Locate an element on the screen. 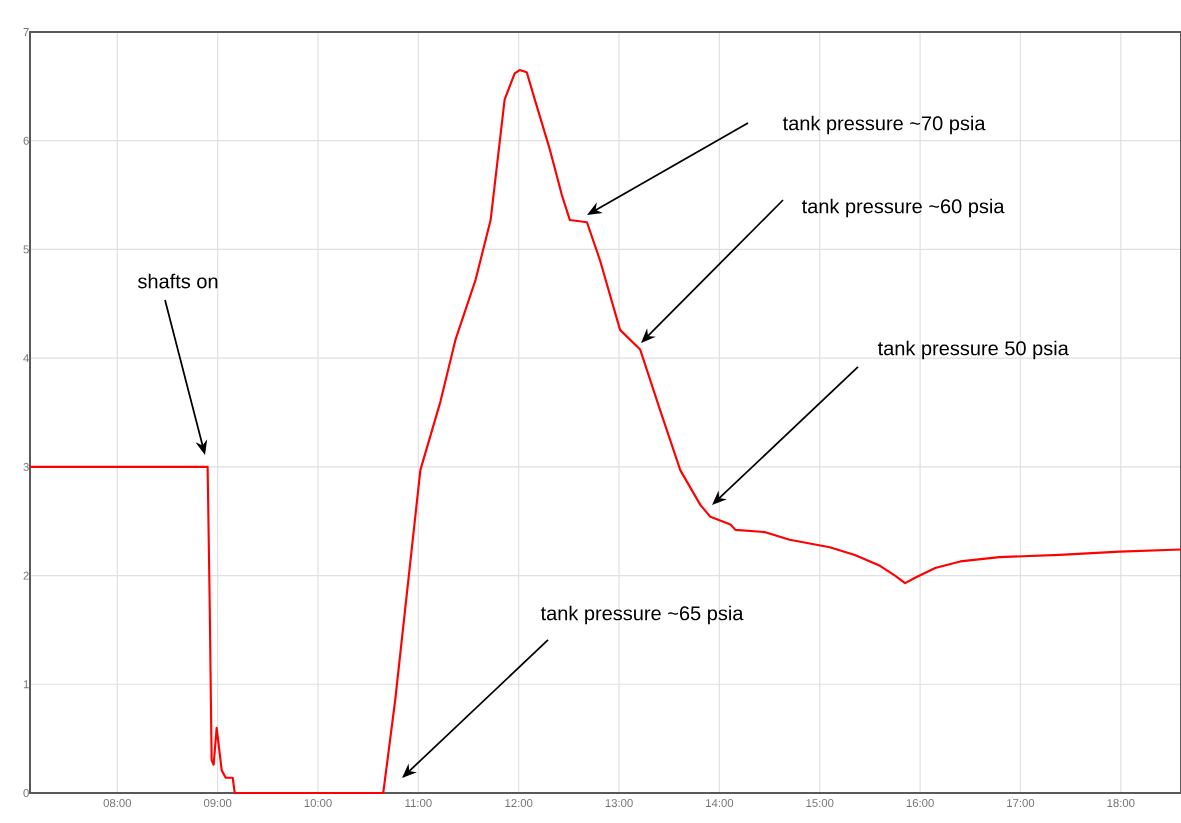 The width and height of the screenshot is (1181, 823). annotation: tank pressure ~65 psia is located at coordinates (642, 615).